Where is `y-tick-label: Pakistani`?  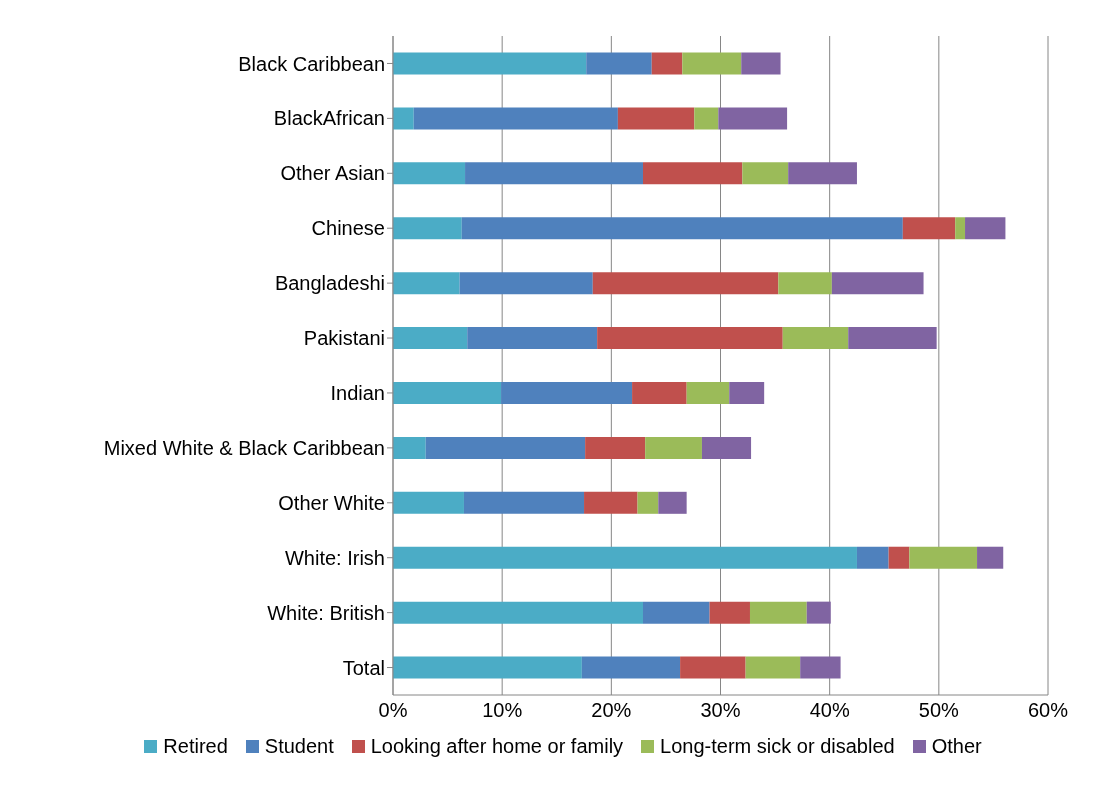 y-tick-label: Pakistani is located at coordinates (344, 338).